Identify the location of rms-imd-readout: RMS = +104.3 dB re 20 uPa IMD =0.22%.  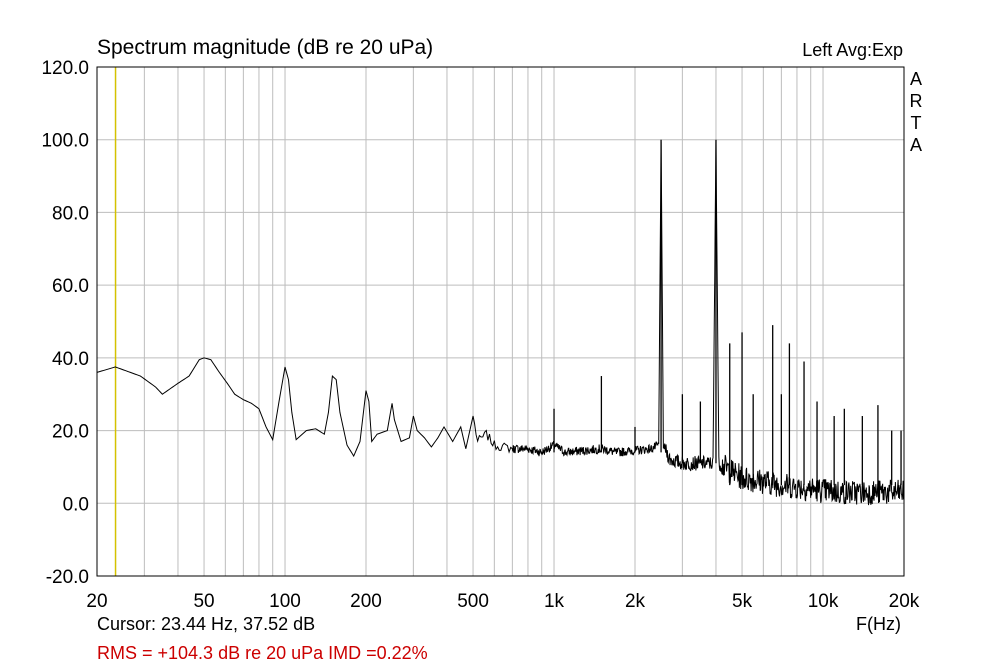
(262, 653).